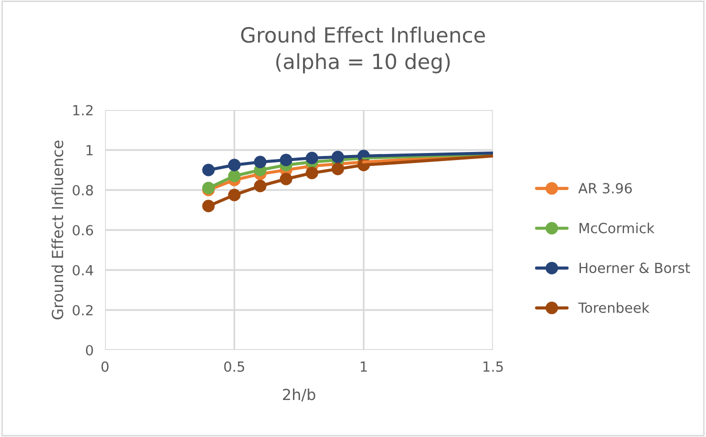 This screenshot has width=706, height=437. What do you see at coordinates (82, 190) in the screenshot?
I see `y-tick-label: 0.8` at bounding box center [82, 190].